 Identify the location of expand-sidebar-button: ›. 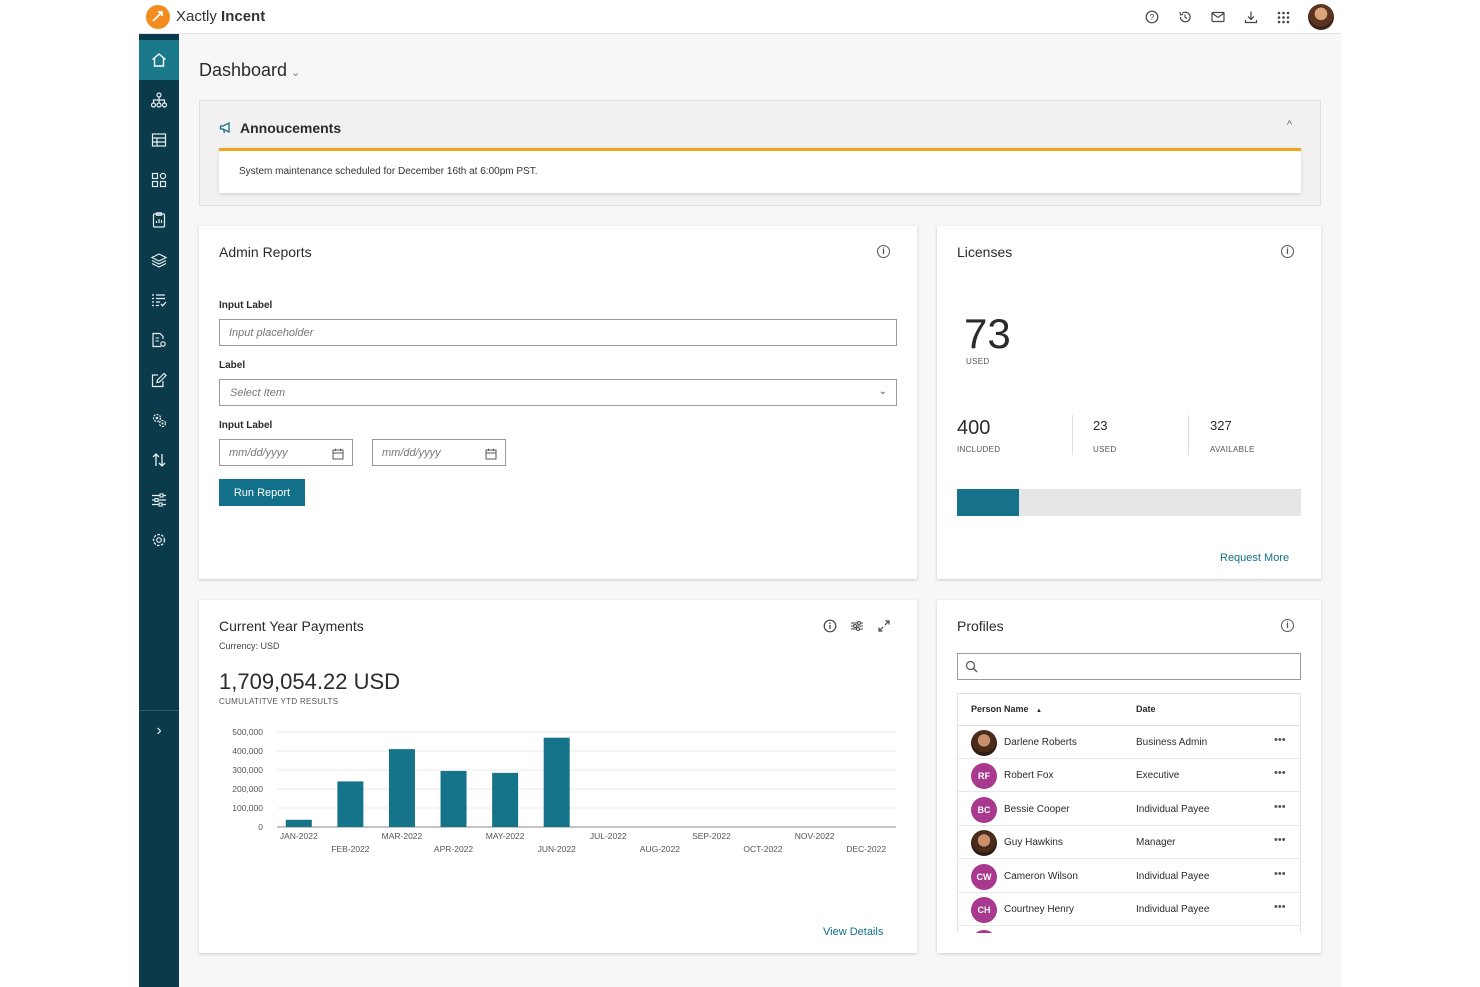
(159, 730).